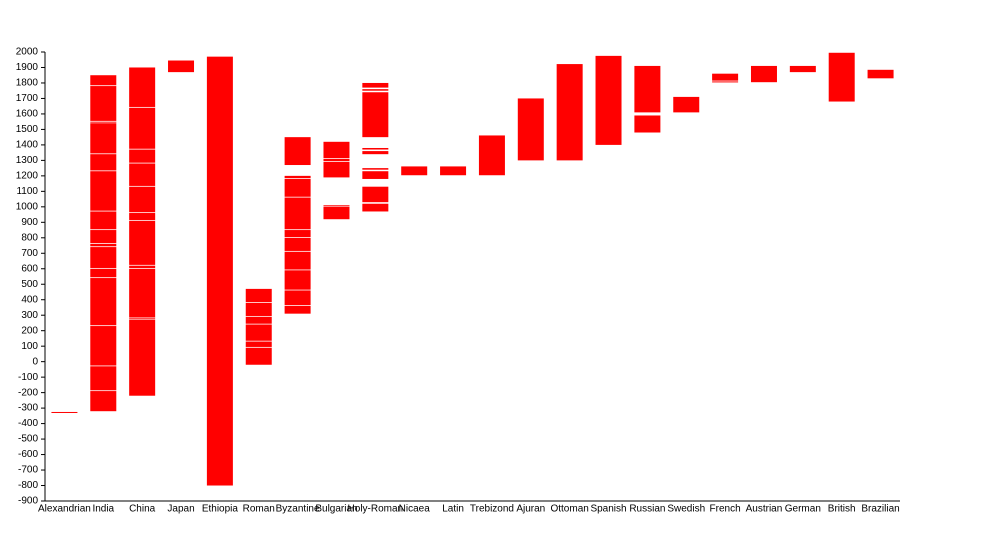  I want to click on x-tick-label: India, so click(103, 509).